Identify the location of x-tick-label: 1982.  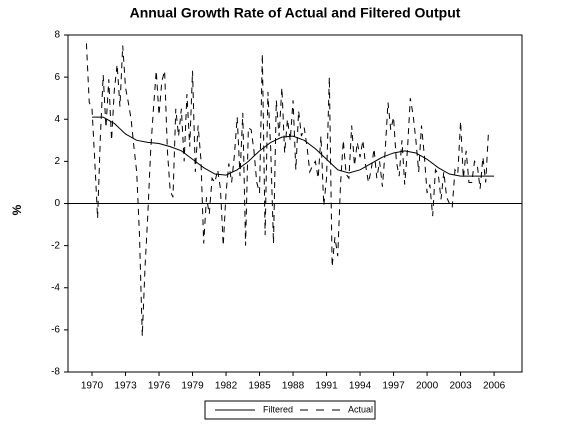
(226, 386).